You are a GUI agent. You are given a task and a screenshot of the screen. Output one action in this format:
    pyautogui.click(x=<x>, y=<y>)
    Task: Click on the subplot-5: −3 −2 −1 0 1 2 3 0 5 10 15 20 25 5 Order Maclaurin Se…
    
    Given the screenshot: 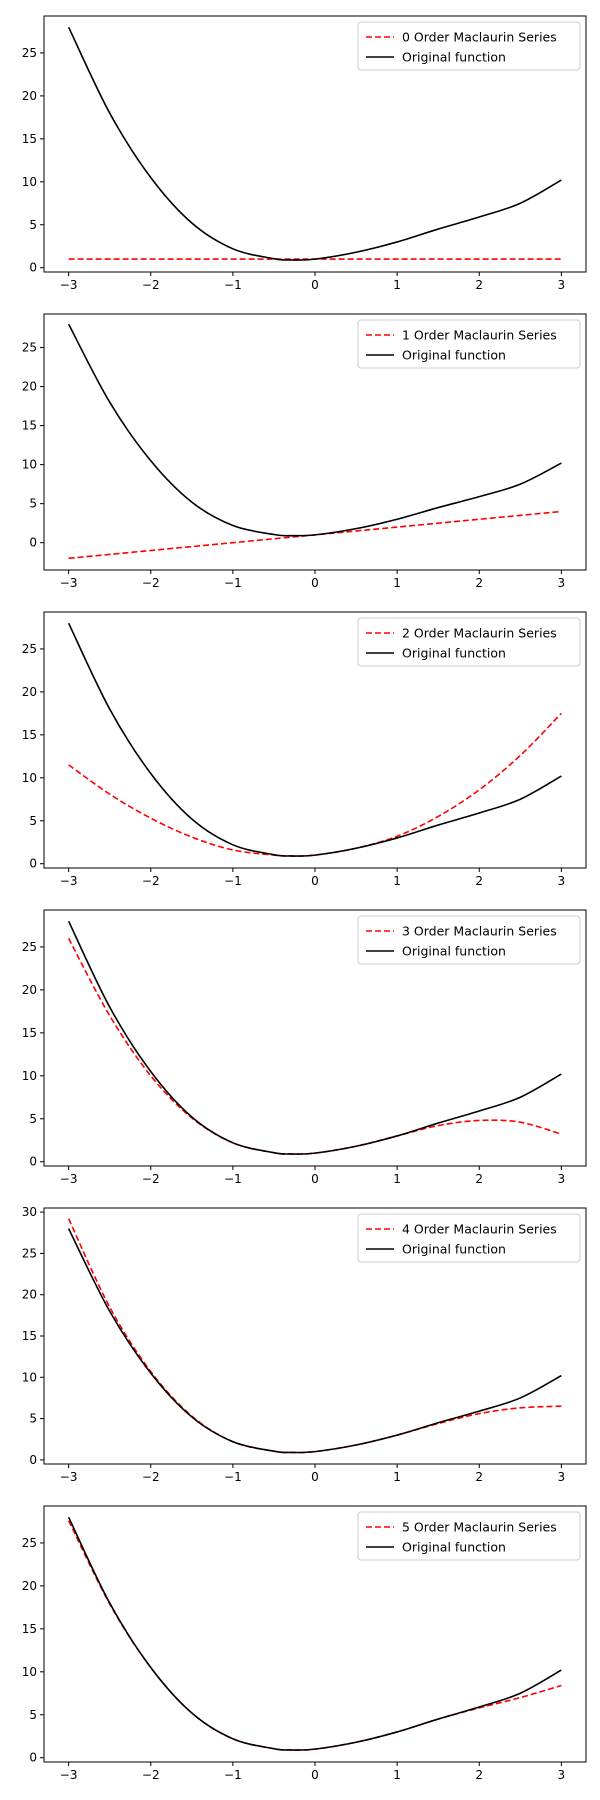 What is the action you would take?
    pyautogui.click(x=304, y=1643)
    